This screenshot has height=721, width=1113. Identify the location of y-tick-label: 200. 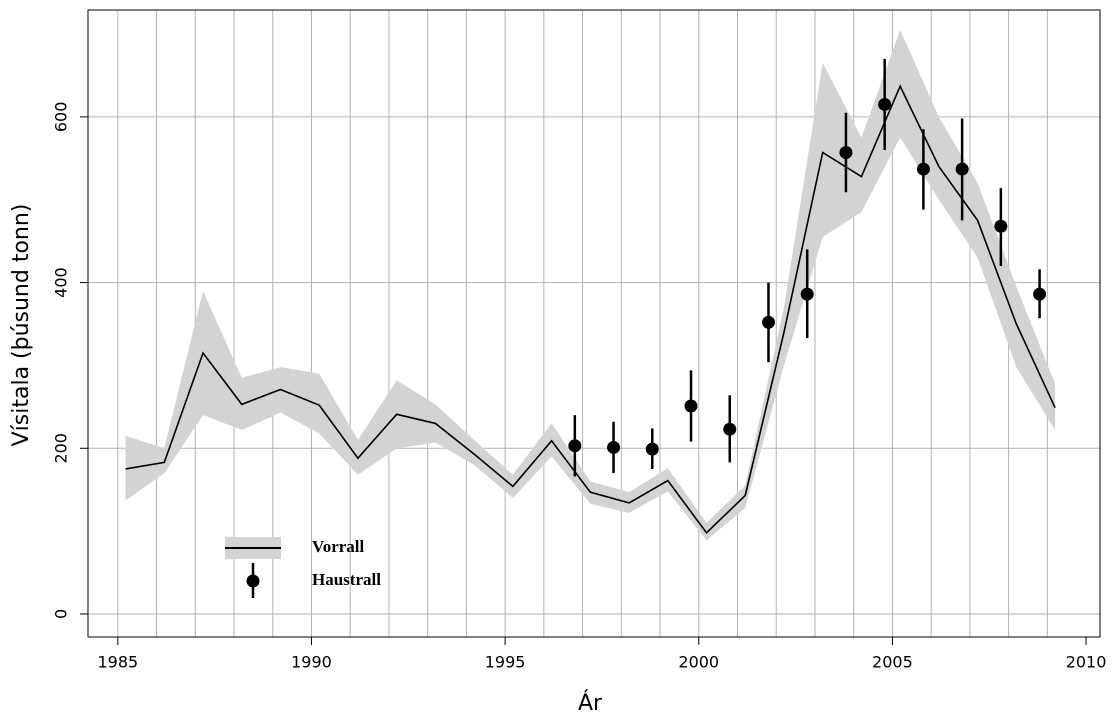
(61, 448).